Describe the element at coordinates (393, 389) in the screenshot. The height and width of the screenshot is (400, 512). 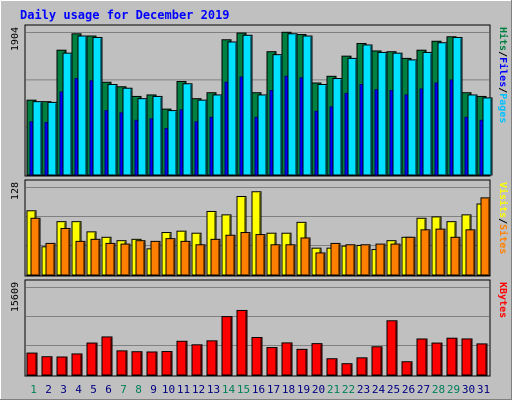
I see `x-tick-label-25: 25` at that location.